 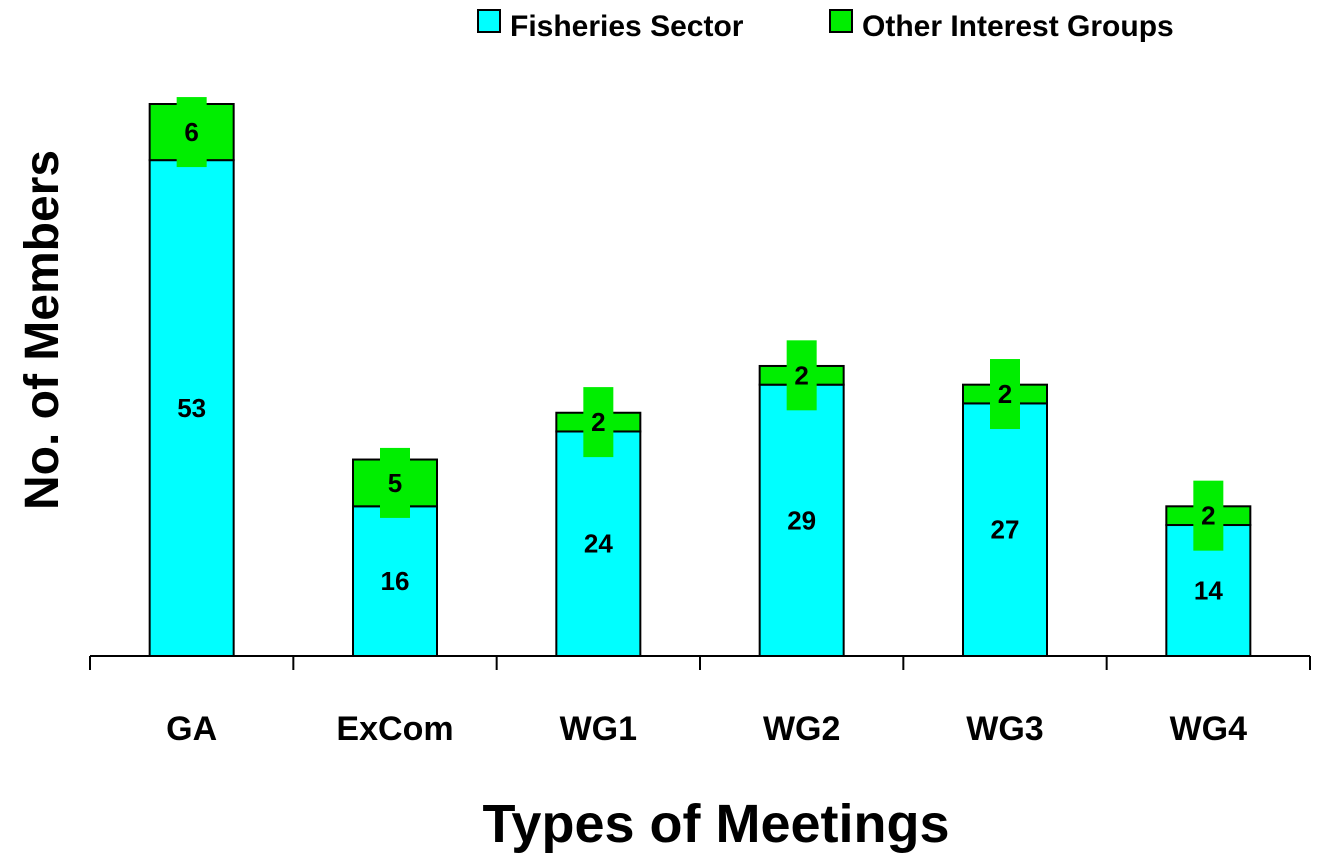 What do you see at coordinates (801, 729) in the screenshot?
I see `x-tick-label-wg2: WG2` at bounding box center [801, 729].